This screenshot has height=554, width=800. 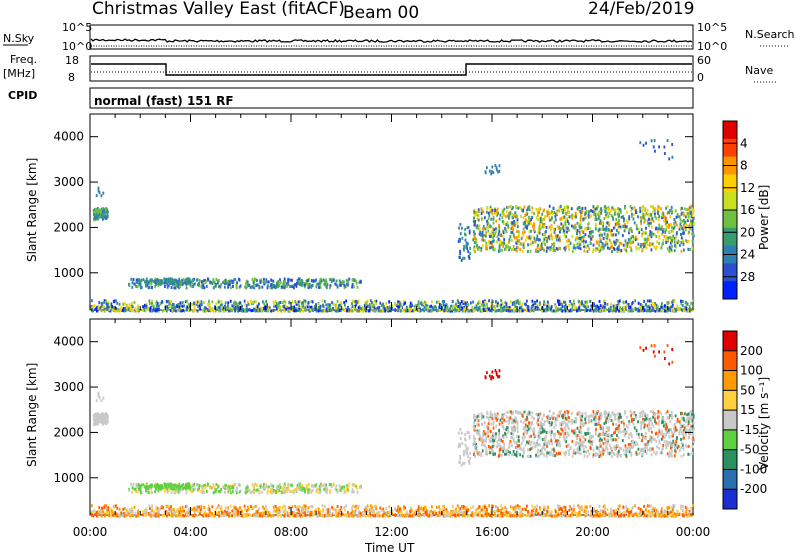 I want to click on cpid-strip: CPID normal (fast) 151 RF, so click(x=351, y=98).